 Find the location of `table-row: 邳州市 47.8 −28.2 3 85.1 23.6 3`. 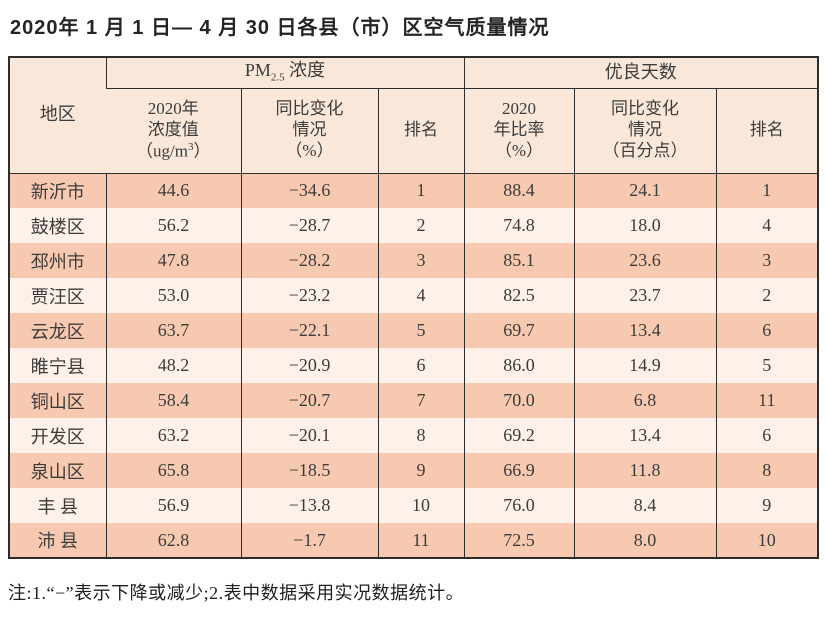

table-row: 邳州市 47.8 −28.2 3 85.1 23.6 3 is located at coordinates (414, 260).